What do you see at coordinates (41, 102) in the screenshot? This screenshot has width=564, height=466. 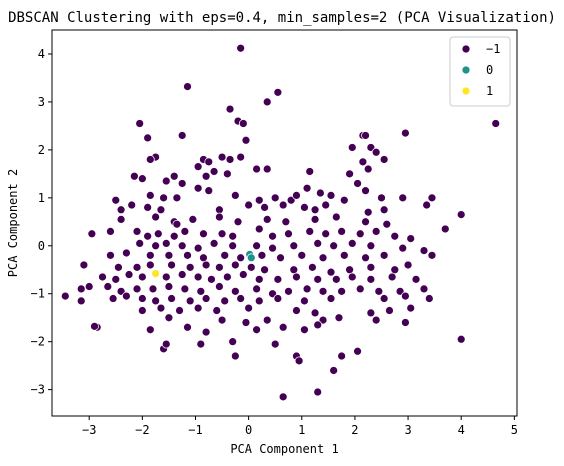 I see `y-tick-label: 3` at bounding box center [41, 102].